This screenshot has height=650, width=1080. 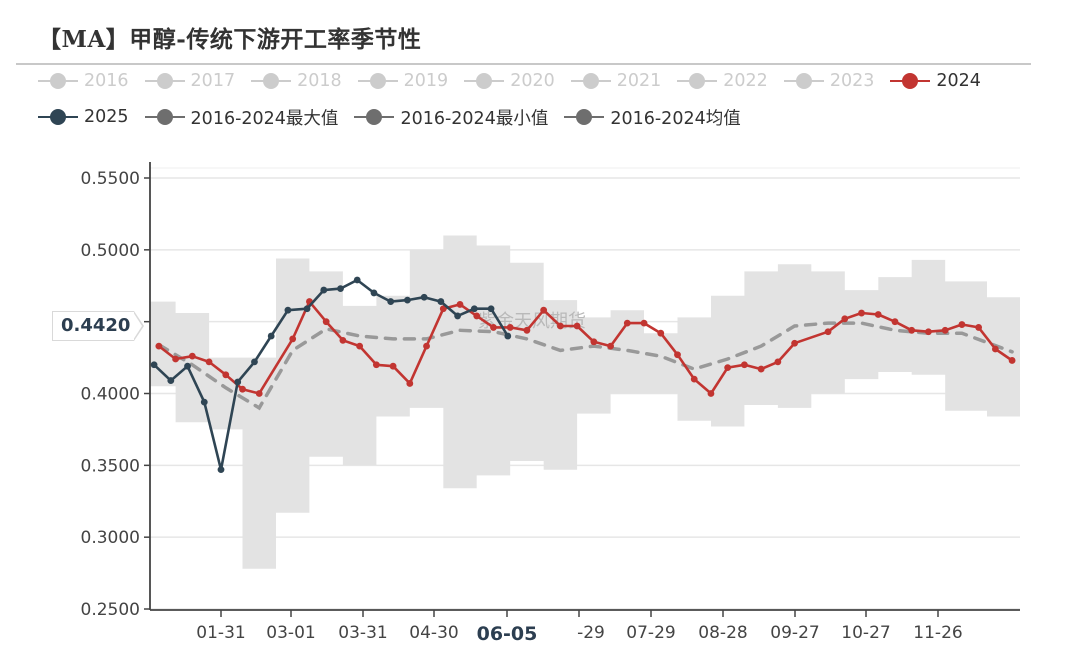 I want to click on legend-item-2016-2024-mean: 2016-2024均值, so click(x=652, y=117).